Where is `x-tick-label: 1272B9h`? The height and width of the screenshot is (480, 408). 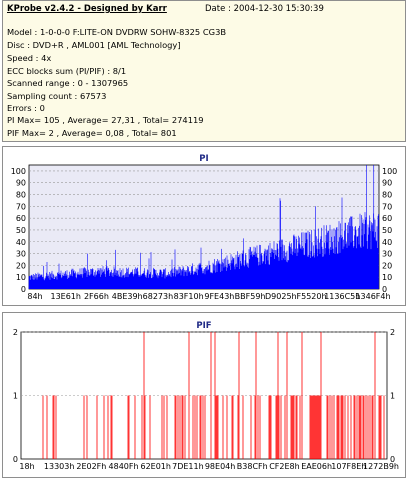 x-tick-label: 1272B9h is located at coordinates (381, 466).